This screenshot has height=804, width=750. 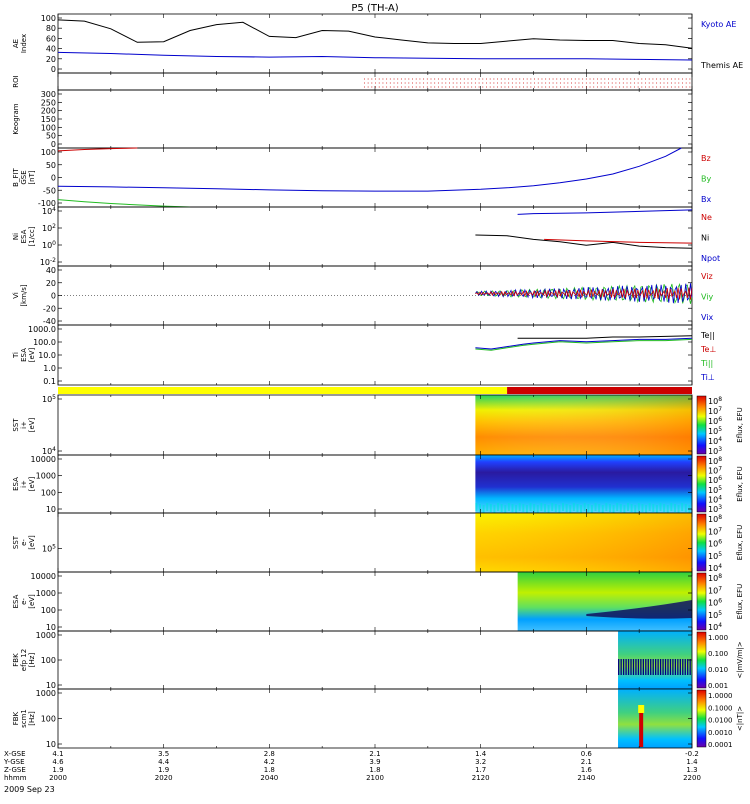 I want to click on x-axis-row-label: Z-GSE, so click(x=15, y=770).